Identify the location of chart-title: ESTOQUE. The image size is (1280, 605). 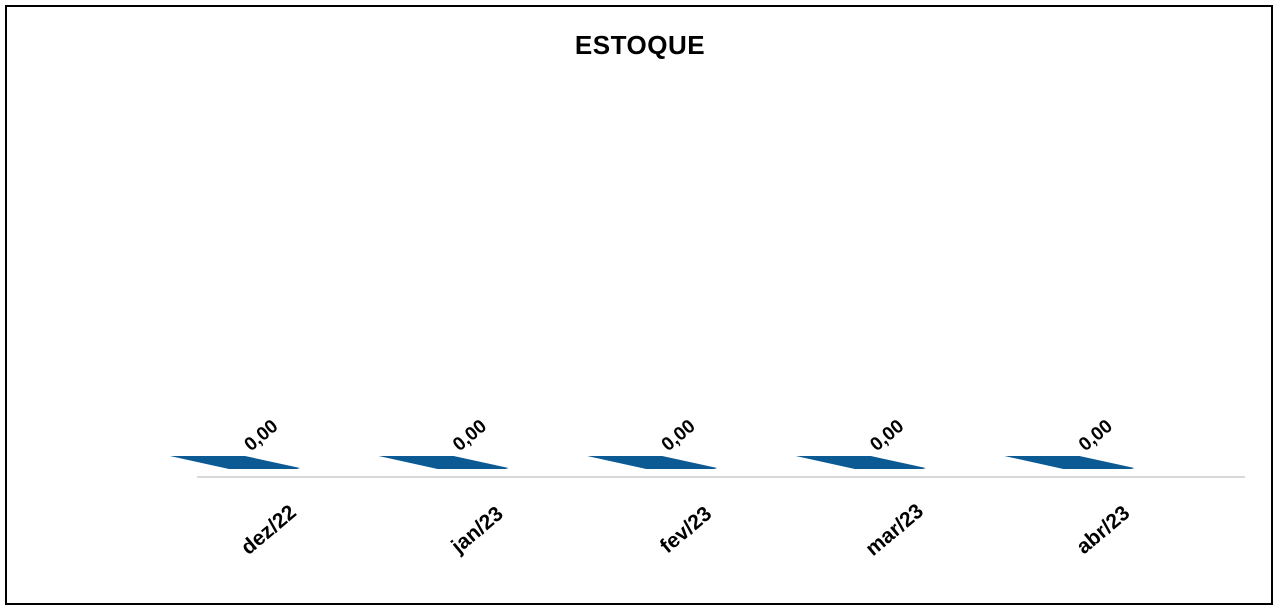
(640, 45).